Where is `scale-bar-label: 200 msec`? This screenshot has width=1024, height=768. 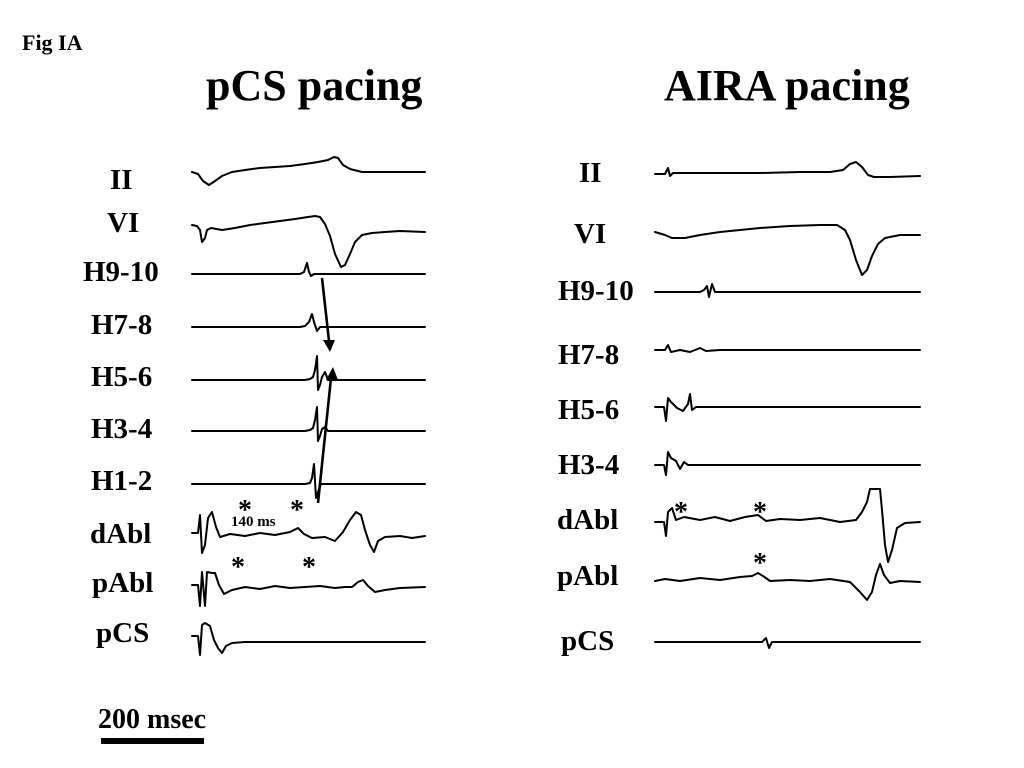 scale-bar-label: 200 msec is located at coordinates (152, 719).